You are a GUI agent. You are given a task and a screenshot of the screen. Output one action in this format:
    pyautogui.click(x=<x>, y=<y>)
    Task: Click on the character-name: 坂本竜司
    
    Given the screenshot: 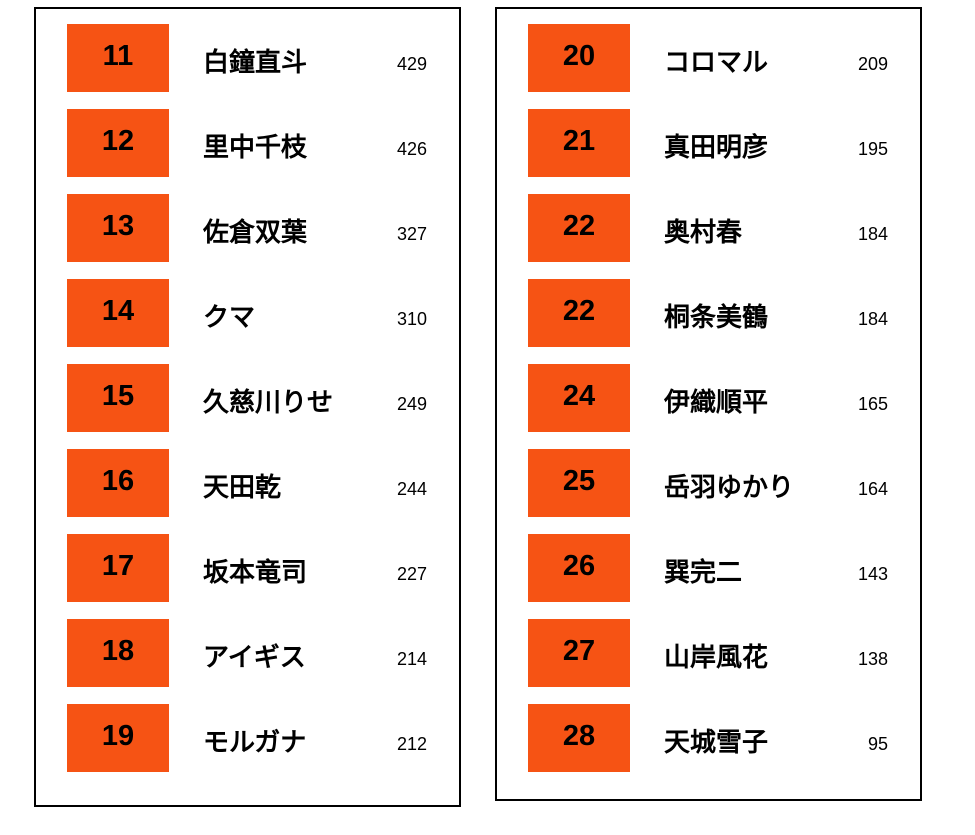 What is the action you would take?
    pyautogui.click(x=255, y=572)
    